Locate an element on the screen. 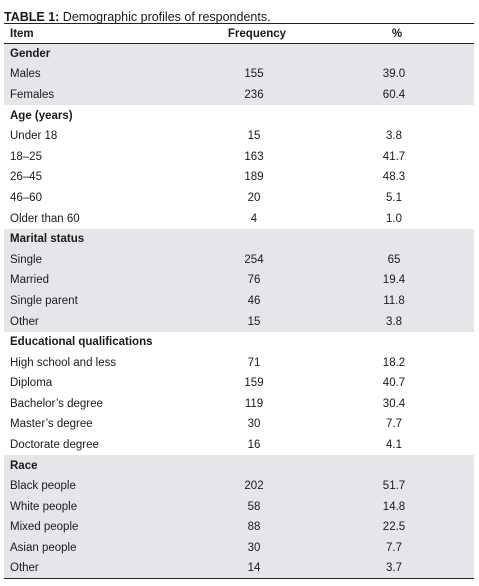 This screenshot has width=479, height=586. percent-cell: 11.8 is located at coordinates (394, 301).